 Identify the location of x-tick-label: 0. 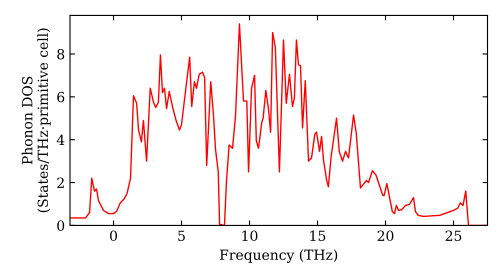
(114, 236).